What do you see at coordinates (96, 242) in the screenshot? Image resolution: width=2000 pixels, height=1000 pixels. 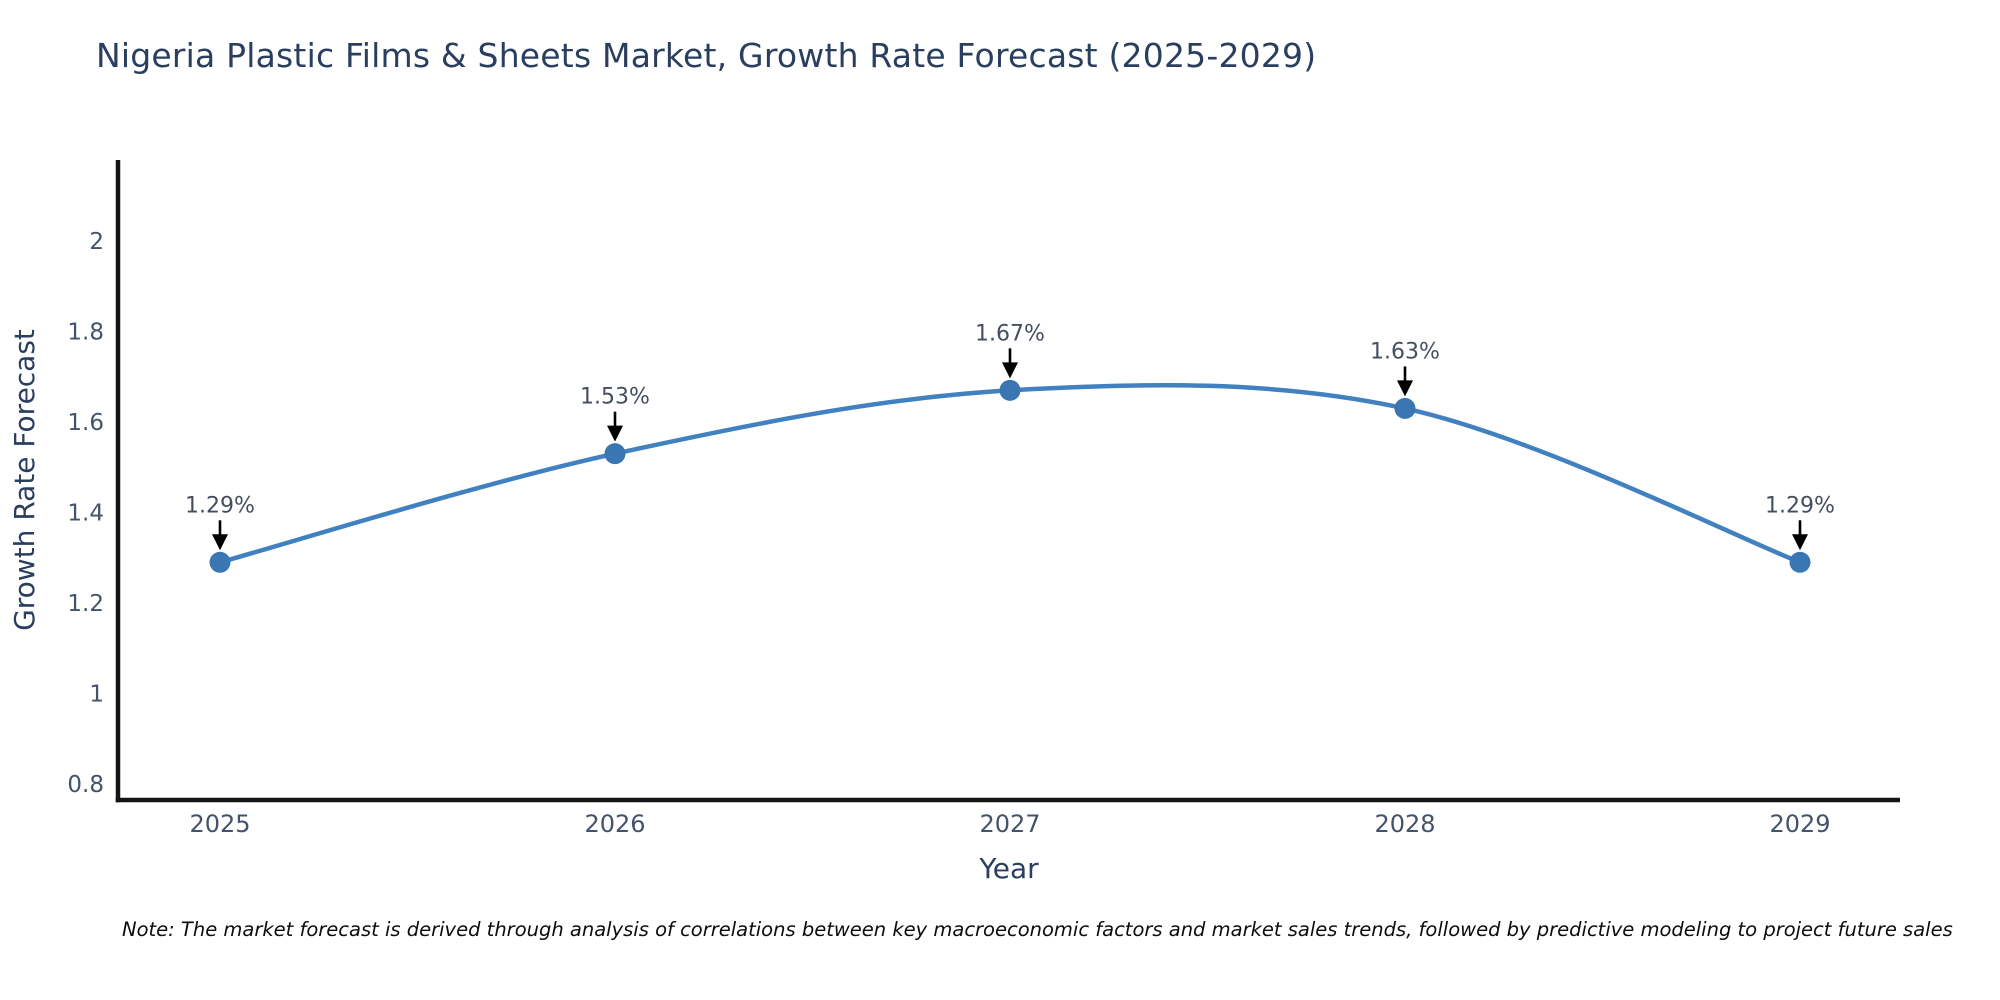 I see `y-tick-label: 2` at bounding box center [96, 242].